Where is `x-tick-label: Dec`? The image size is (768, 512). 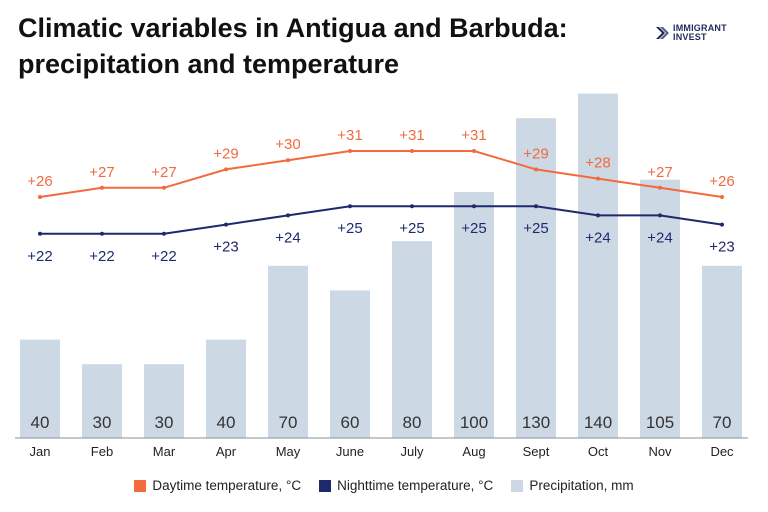
x-tick-label: Dec is located at coordinates (722, 451).